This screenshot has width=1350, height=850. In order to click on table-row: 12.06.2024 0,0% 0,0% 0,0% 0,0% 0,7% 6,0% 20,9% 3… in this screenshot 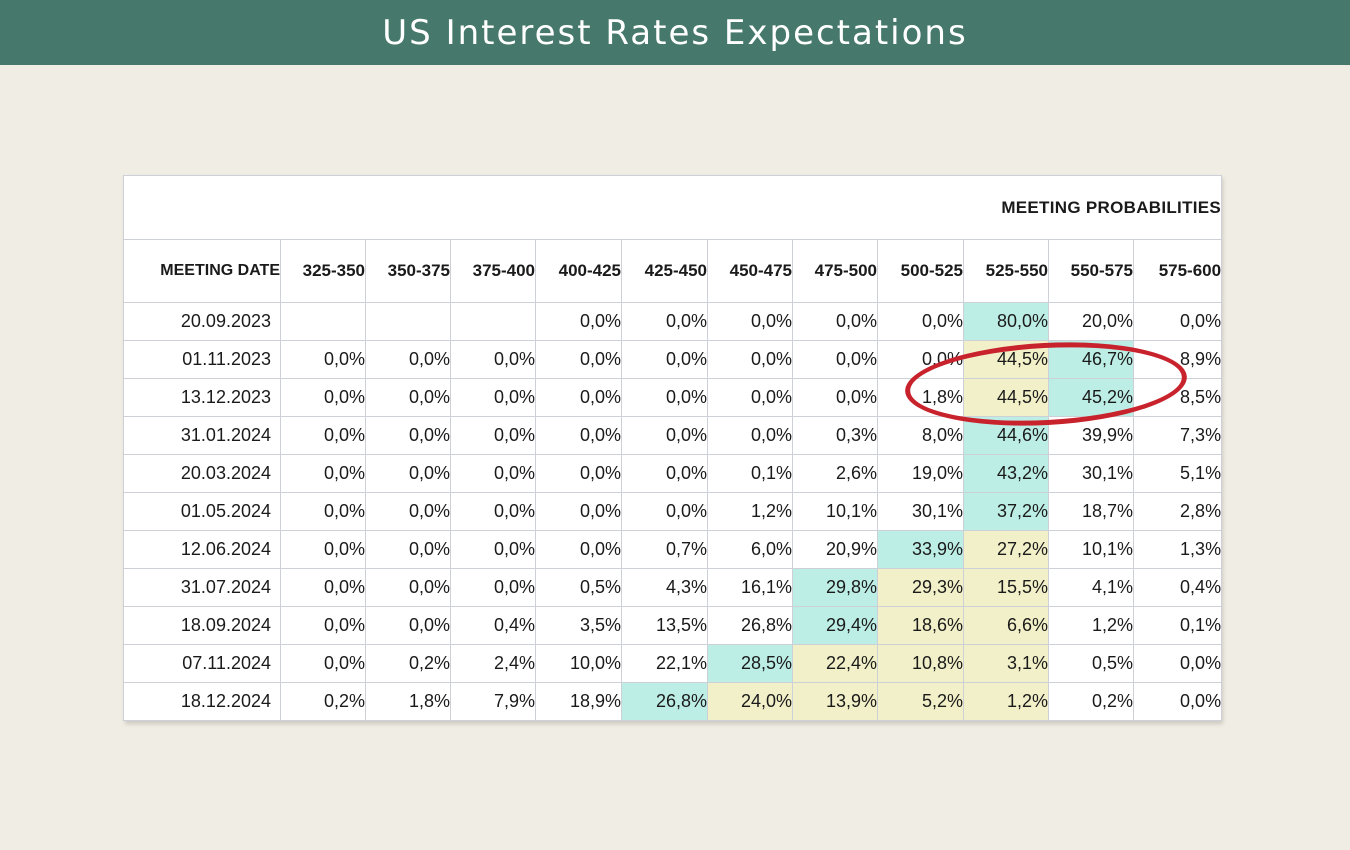, I will do `click(673, 549)`.